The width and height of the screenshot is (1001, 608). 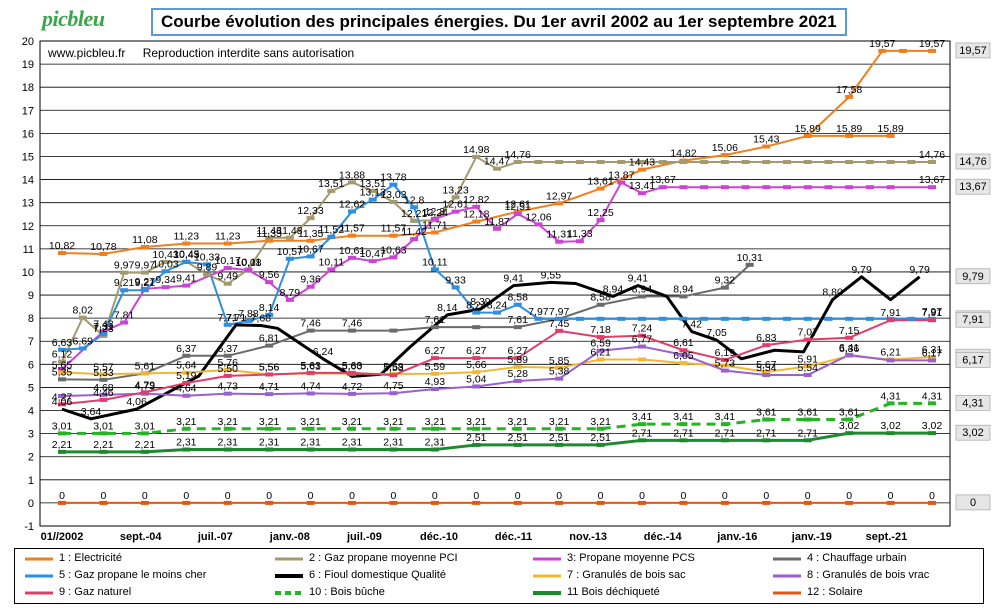 What do you see at coordinates (393, 178) in the screenshot?
I see `data-label: 13,78` at bounding box center [393, 178].